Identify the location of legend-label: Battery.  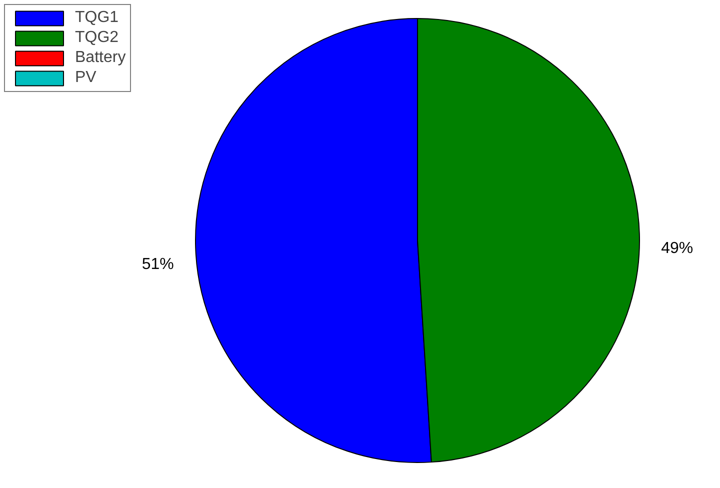
(100, 58).